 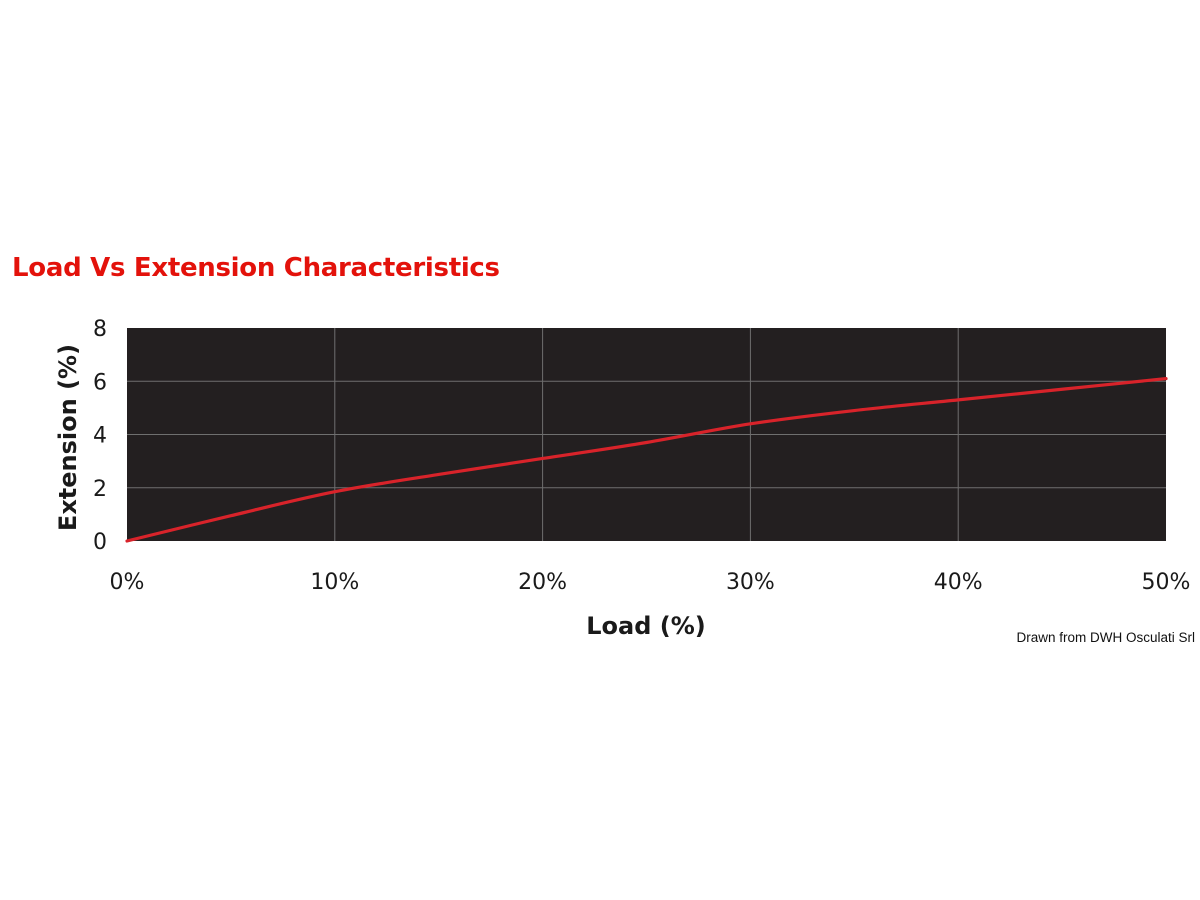 What do you see at coordinates (650, 582) in the screenshot?
I see `x-tick-labels: 0% 10% 20% 30% 40% 50%` at bounding box center [650, 582].